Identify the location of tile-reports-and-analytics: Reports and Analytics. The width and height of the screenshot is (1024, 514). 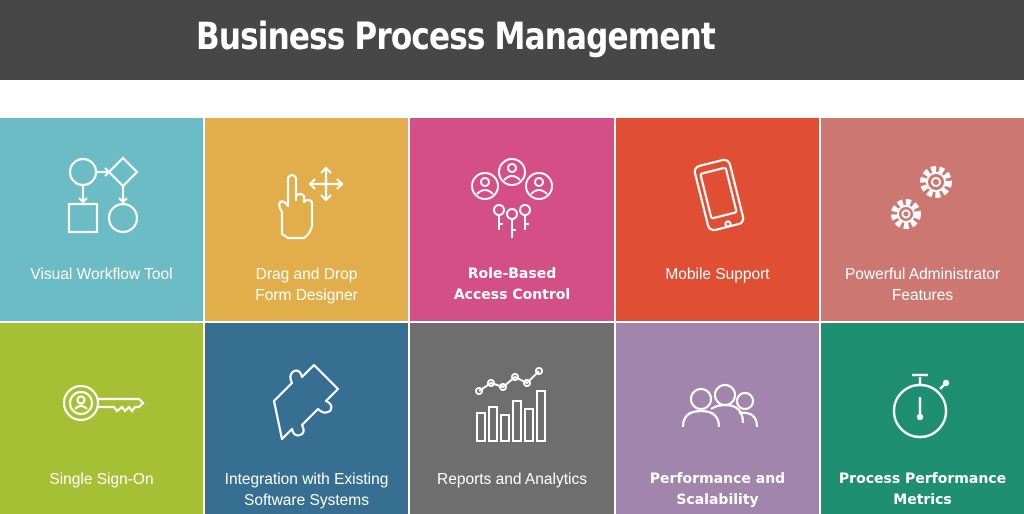
(512, 418).